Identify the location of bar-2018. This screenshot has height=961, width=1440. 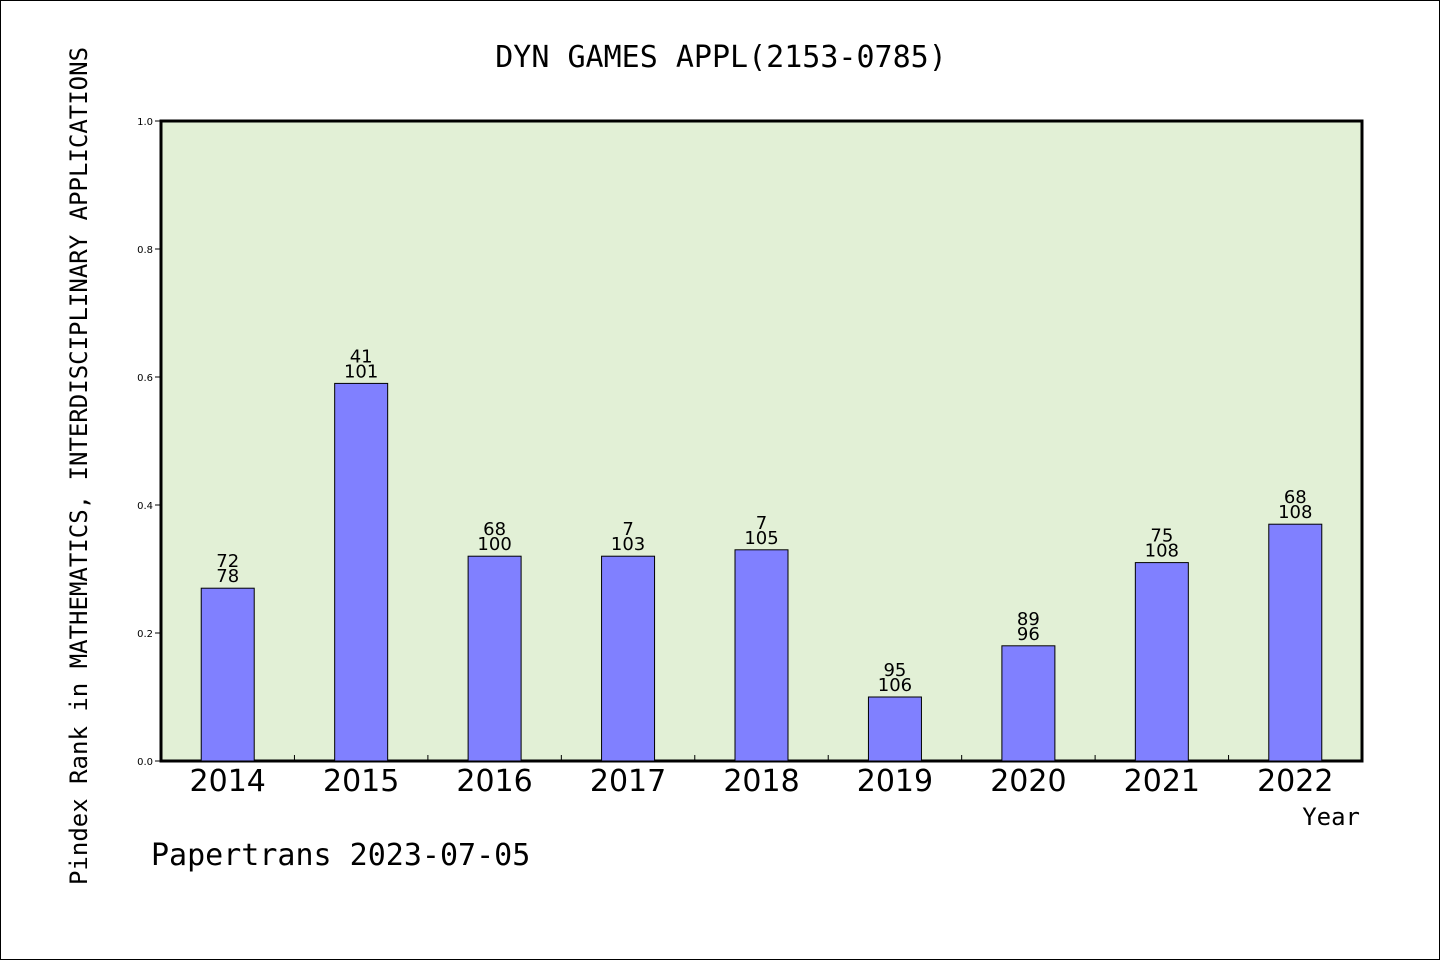
(761, 655).